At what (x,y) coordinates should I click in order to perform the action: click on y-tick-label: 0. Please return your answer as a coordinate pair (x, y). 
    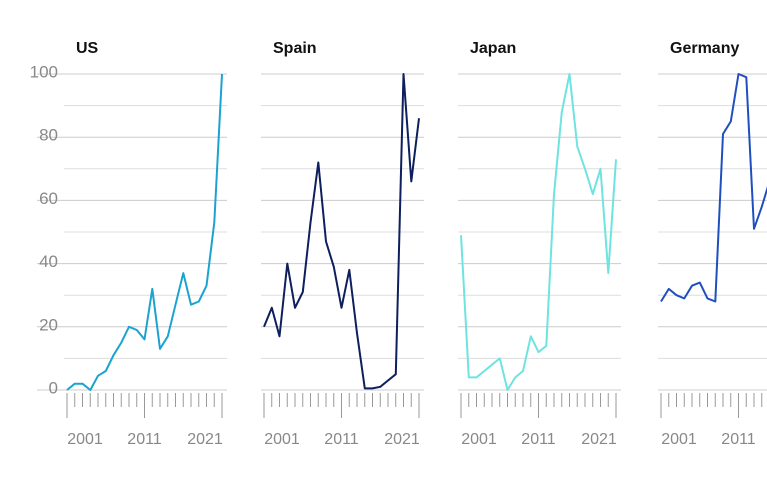
    Looking at the image, I should click on (53, 387).